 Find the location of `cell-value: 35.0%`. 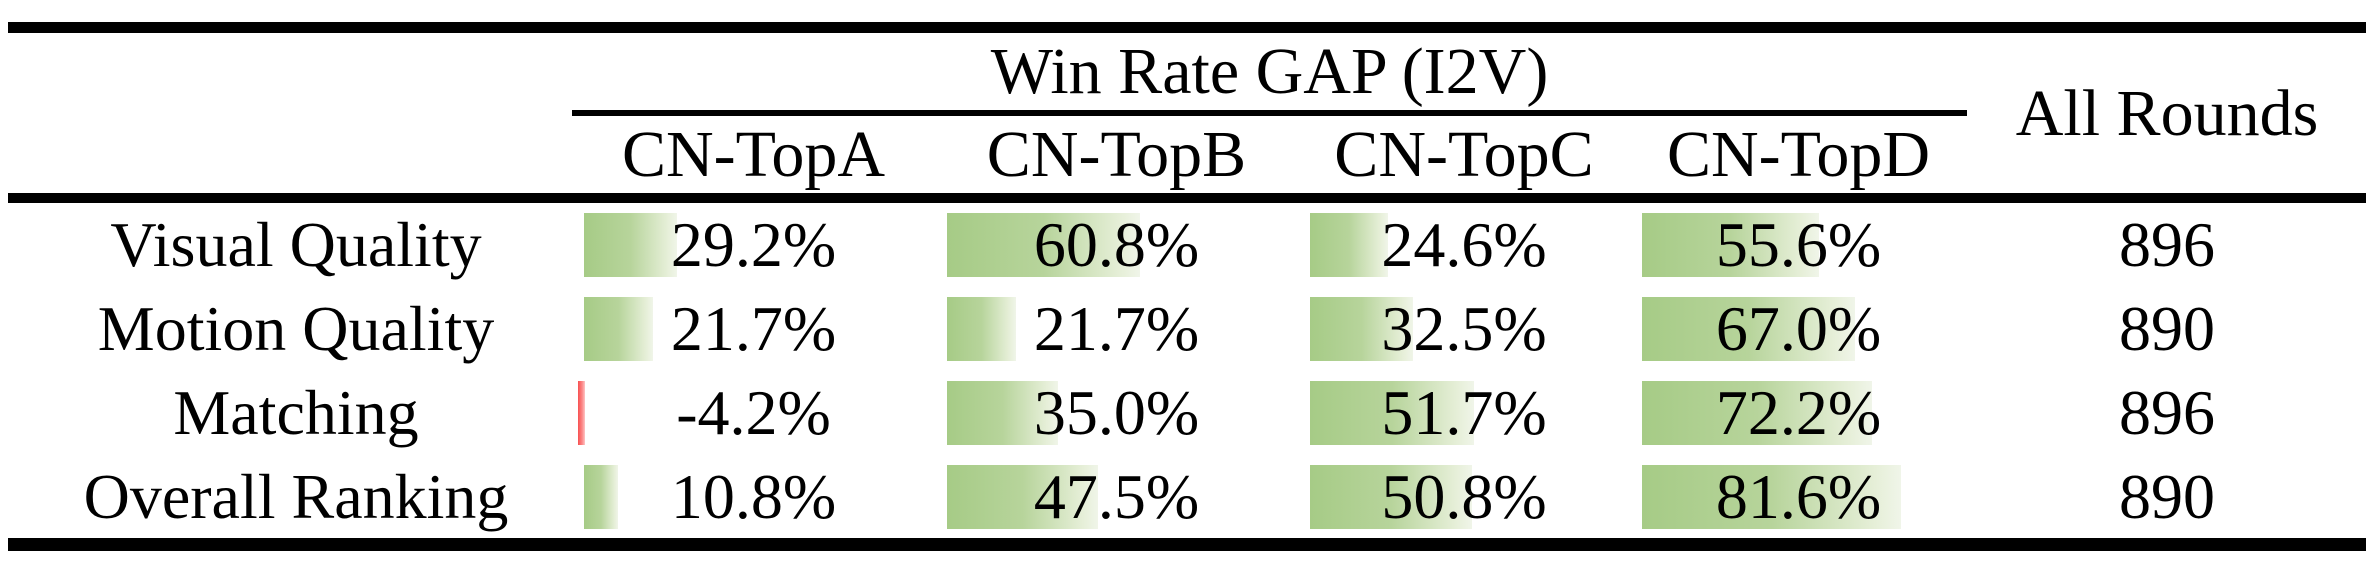

cell-value: 35.0% is located at coordinates (1116, 412).